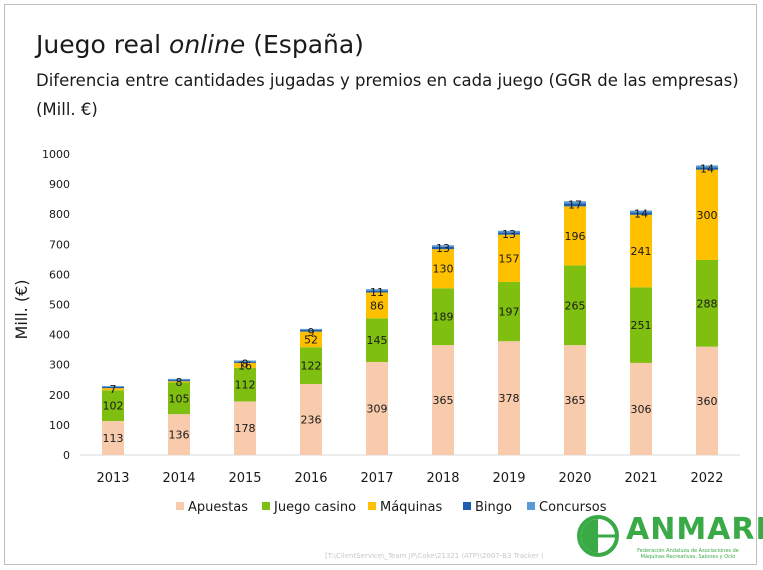  Describe the element at coordinates (509, 398) in the screenshot. I see `data-label: 378` at that location.